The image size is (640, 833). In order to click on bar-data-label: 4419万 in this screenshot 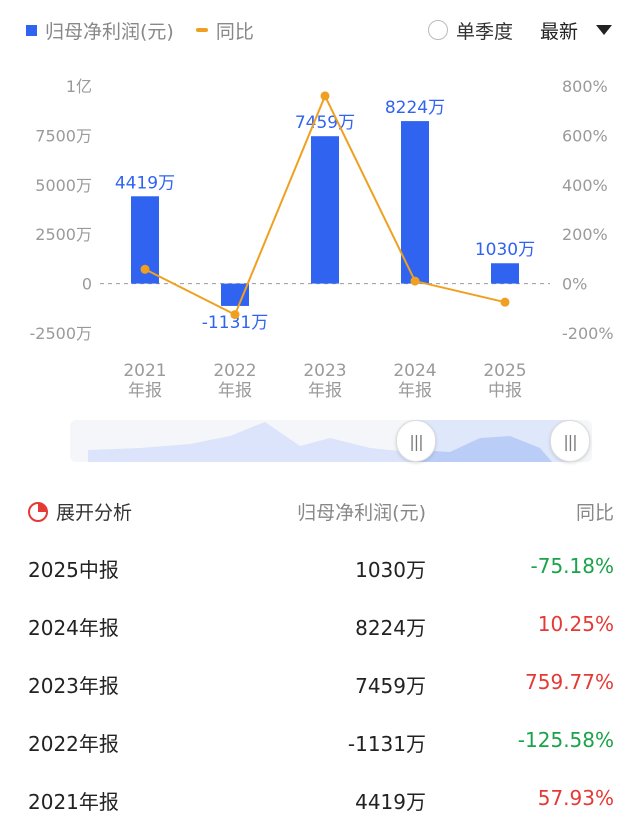, I will do `click(145, 183)`.